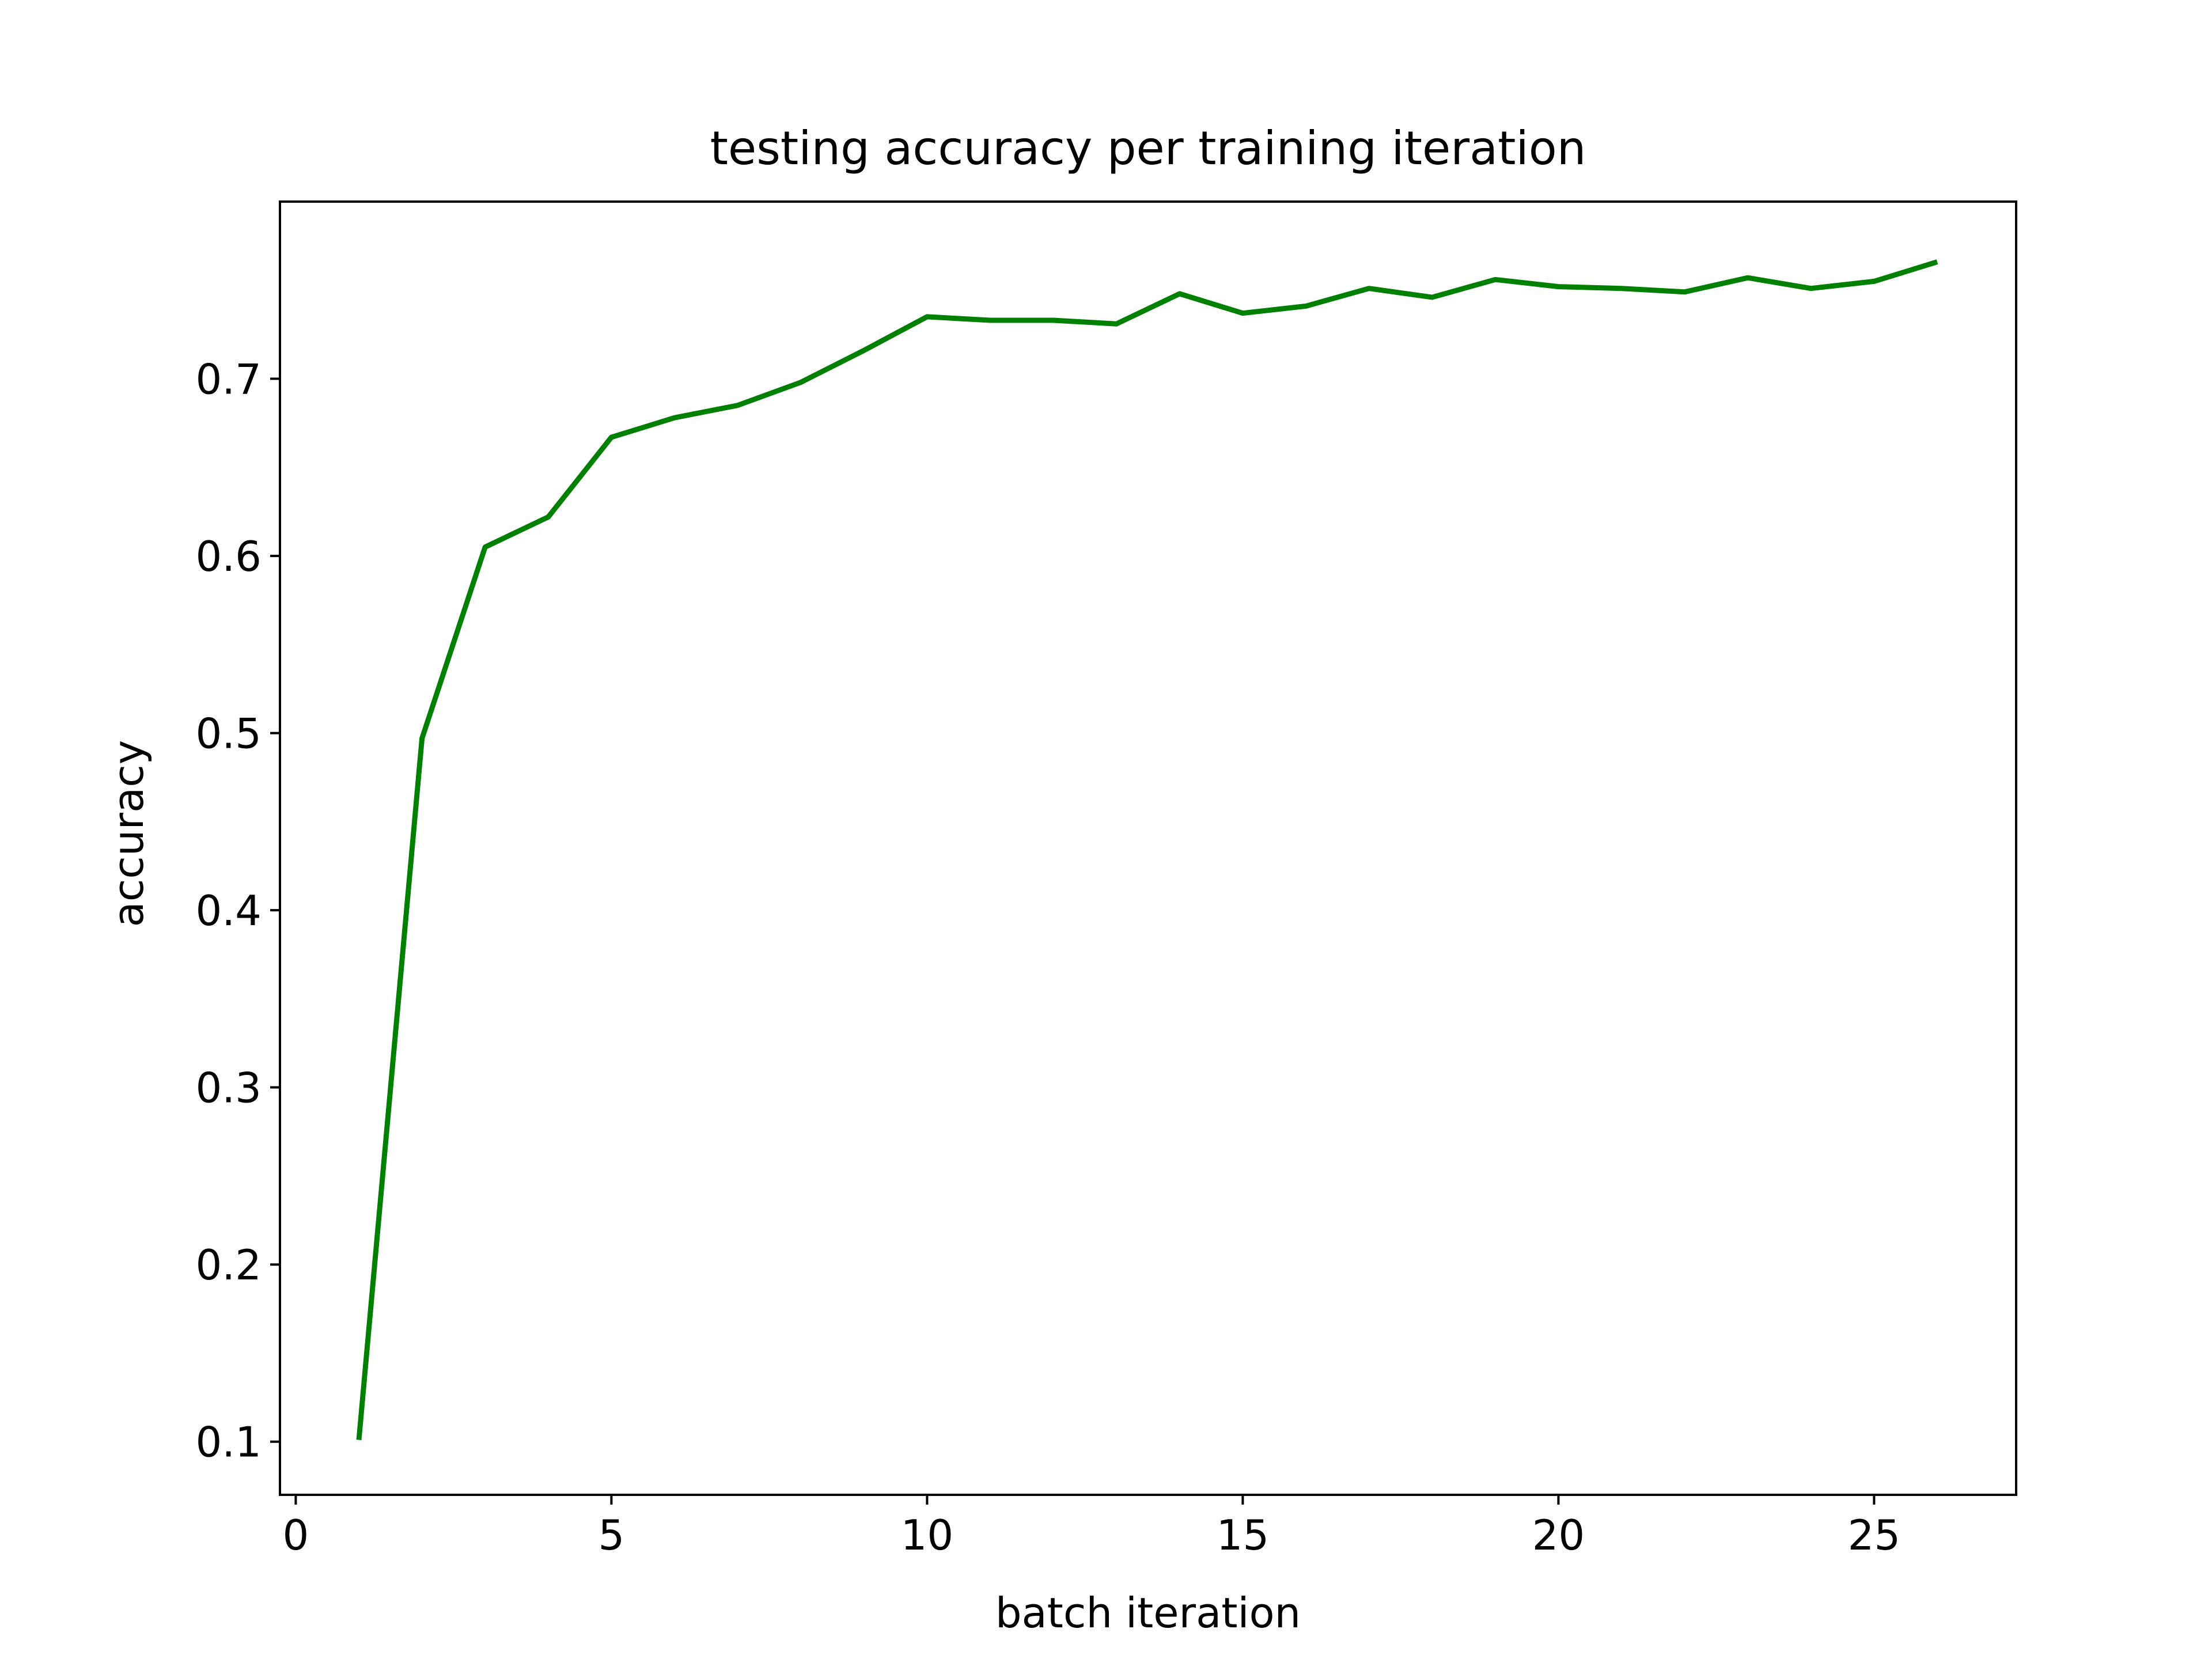  What do you see at coordinates (228, 379) in the screenshot?
I see `y-tick-label: 0.7` at bounding box center [228, 379].